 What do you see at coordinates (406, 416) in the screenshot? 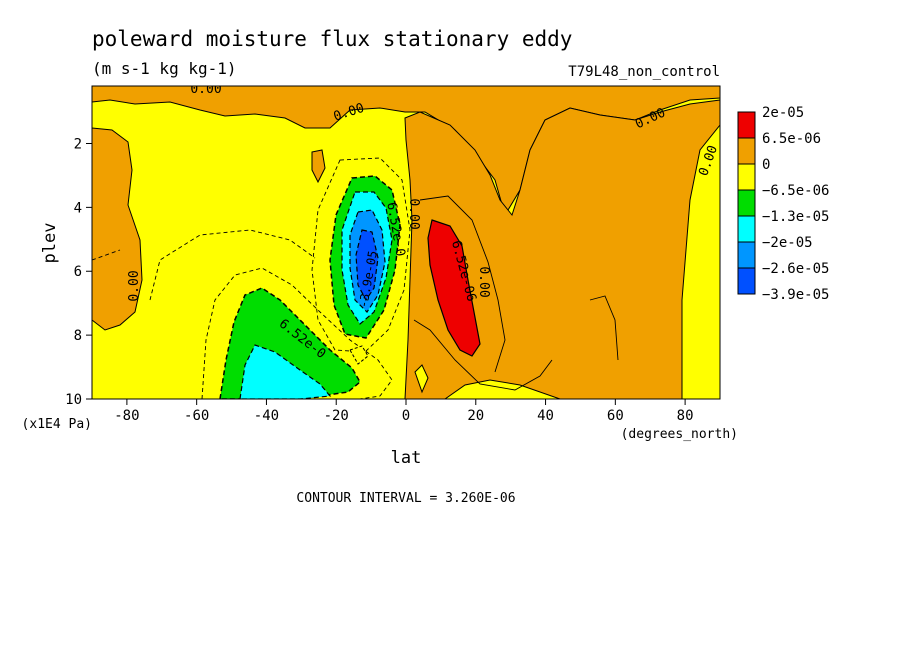
I see `x-tick-label: 0` at bounding box center [406, 416].